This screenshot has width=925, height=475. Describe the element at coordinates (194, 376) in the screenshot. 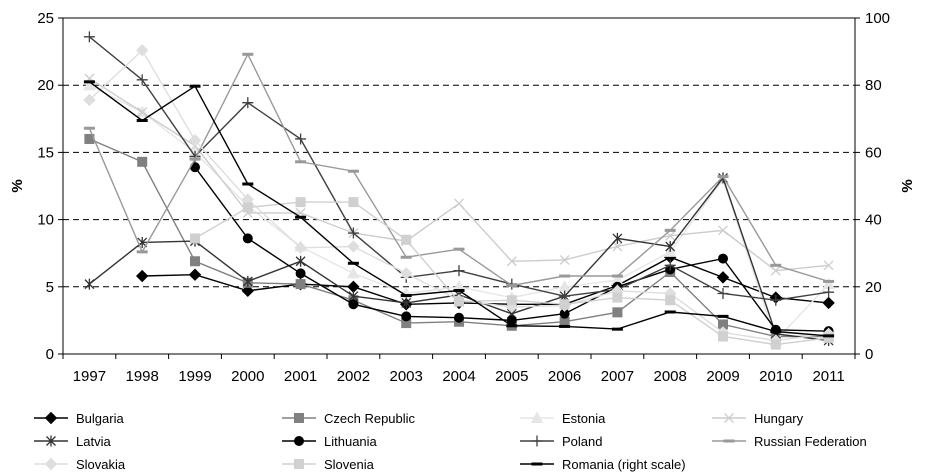

I see `x-tick-label: 1999` at that location.